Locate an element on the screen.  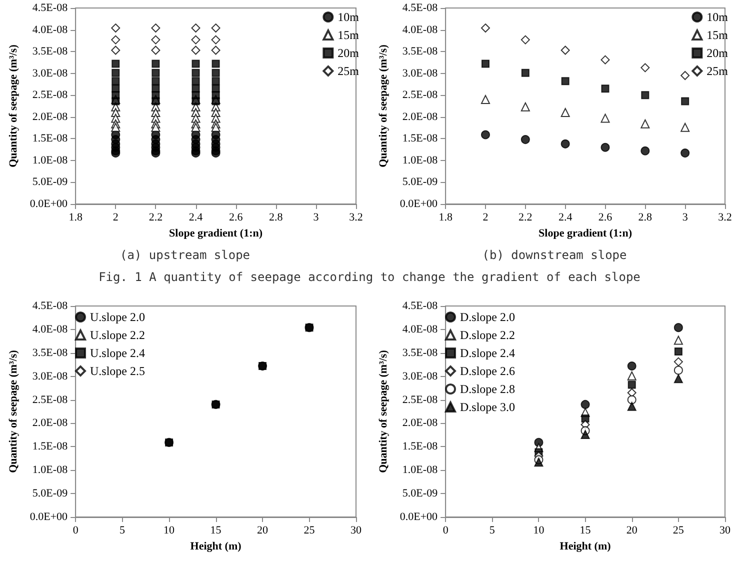
legend-label: D.slope 2.2 is located at coordinates (487, 335).